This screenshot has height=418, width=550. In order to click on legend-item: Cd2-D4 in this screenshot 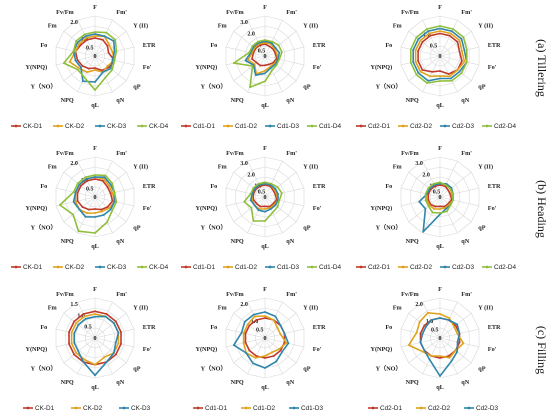, I will do `click(499, 267)`.